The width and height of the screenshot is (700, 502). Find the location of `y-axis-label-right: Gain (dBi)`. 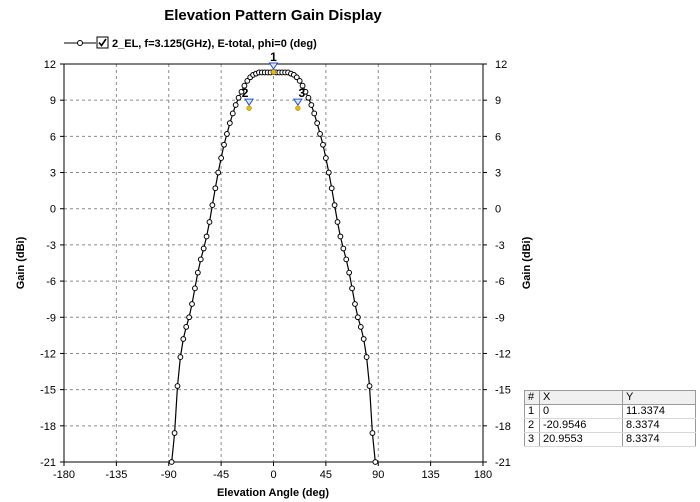

y-axis-label-right: Gain (dBi) is located at coordinates (527, 262).